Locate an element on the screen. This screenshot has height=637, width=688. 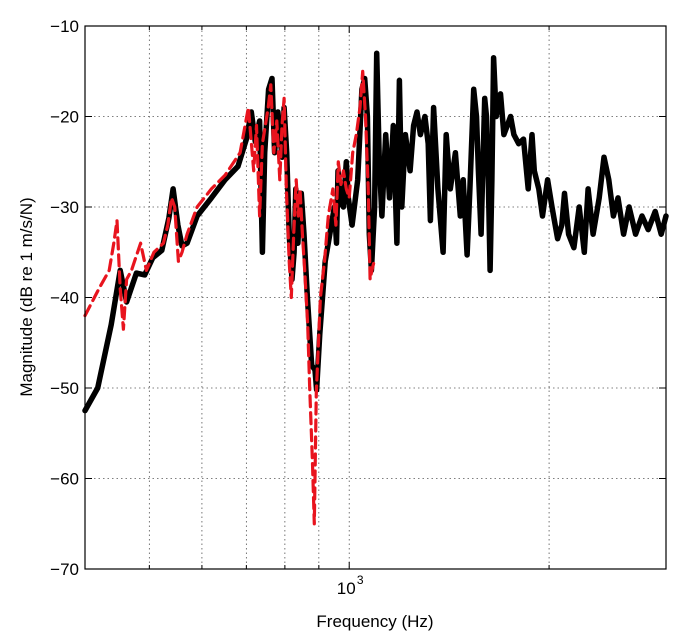
x-tick-label: 10 is located at coordinates (346, 588).